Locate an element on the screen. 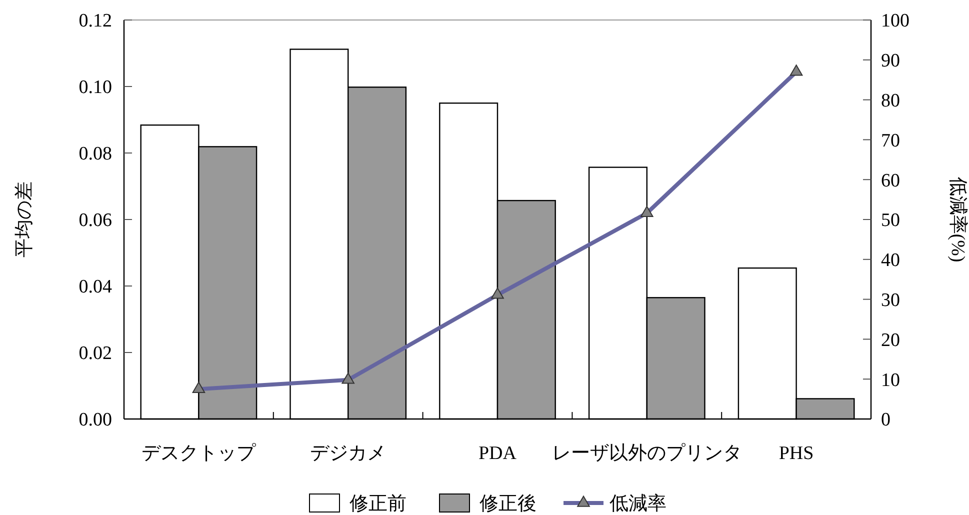 This screenshot has height=515, width=969. y2-tick-label: 90 is located at coordinates (890, 61).